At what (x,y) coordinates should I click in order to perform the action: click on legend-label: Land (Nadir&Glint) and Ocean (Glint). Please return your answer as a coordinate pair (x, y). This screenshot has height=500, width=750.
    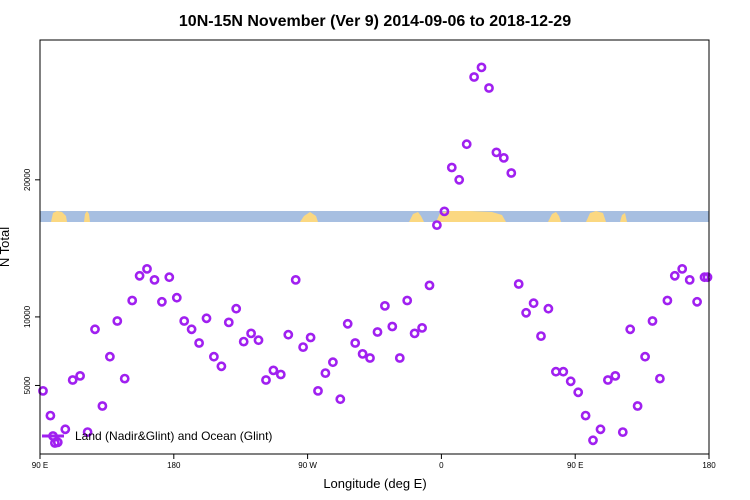
    Looking at the image, I should click on (173, 436).